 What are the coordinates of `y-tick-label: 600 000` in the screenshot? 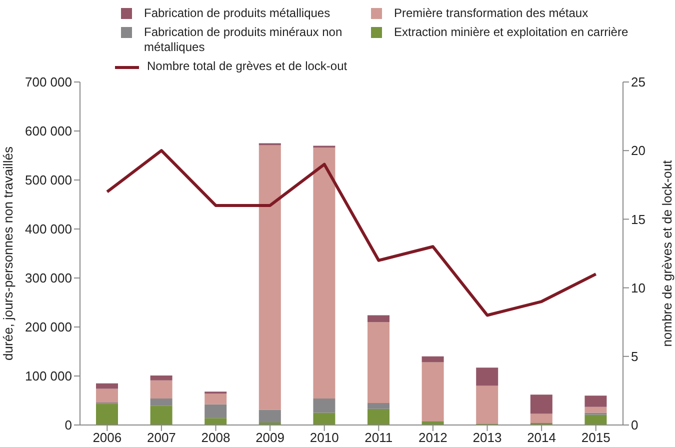 It's located at (48, 131).